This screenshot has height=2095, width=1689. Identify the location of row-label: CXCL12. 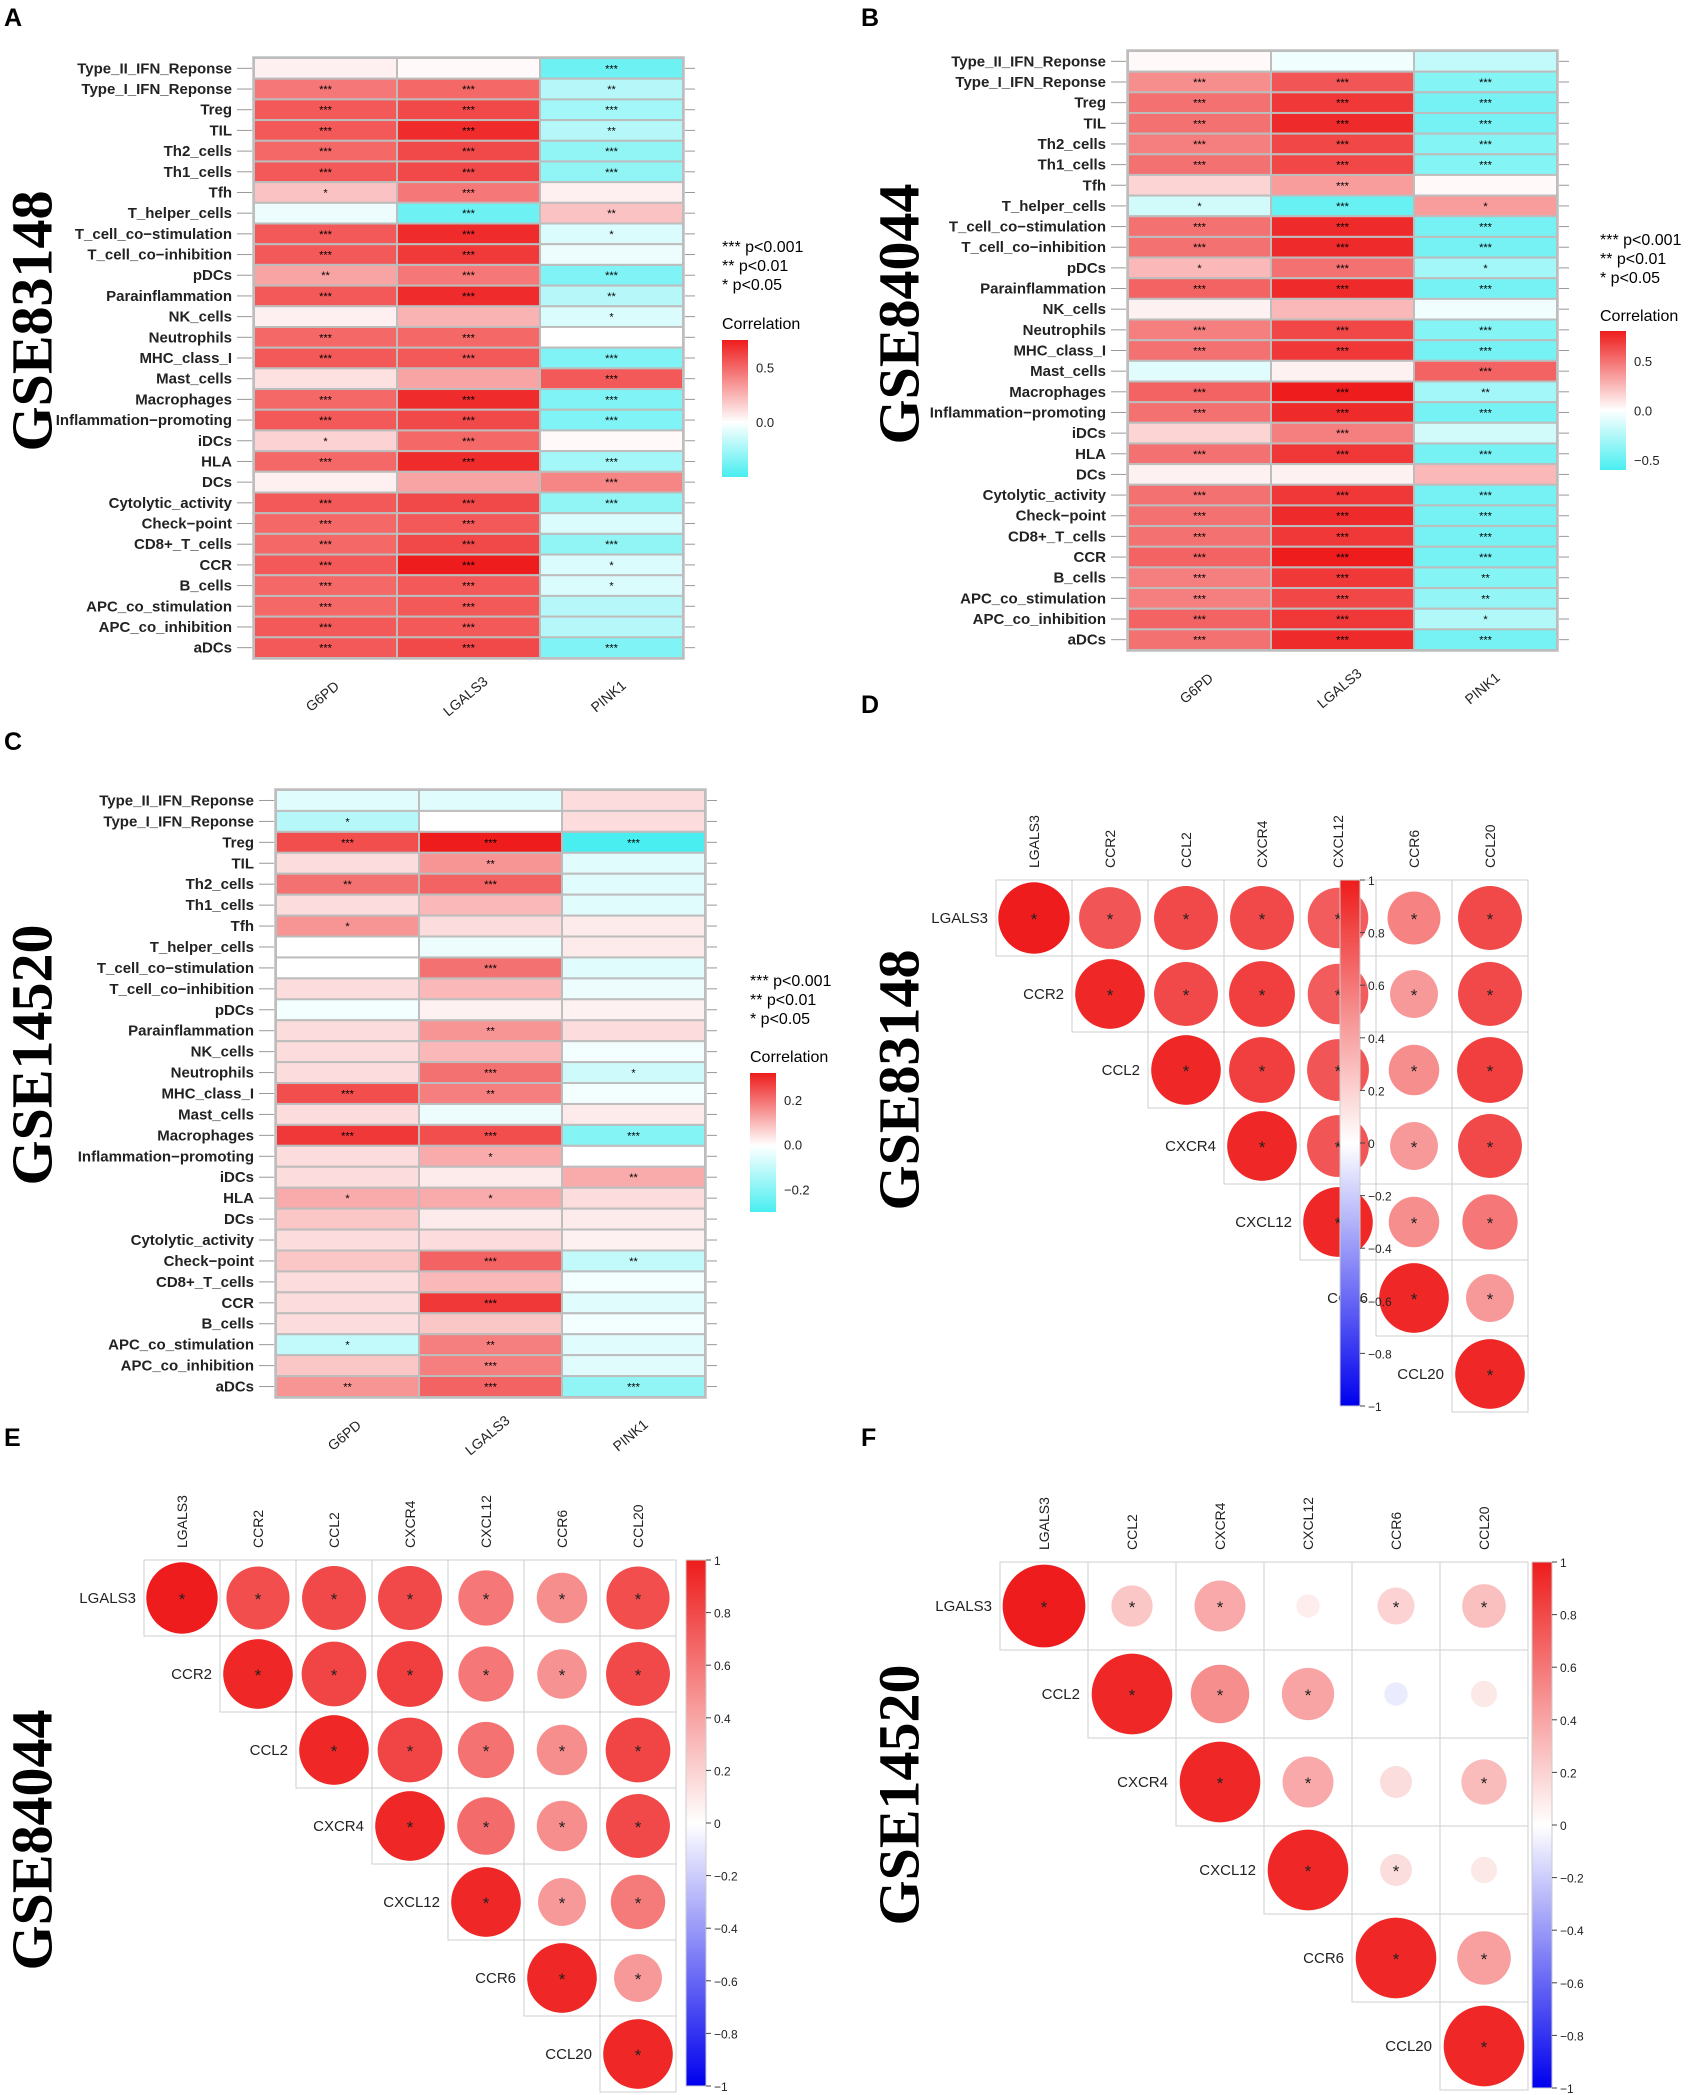
(1227, 1870).